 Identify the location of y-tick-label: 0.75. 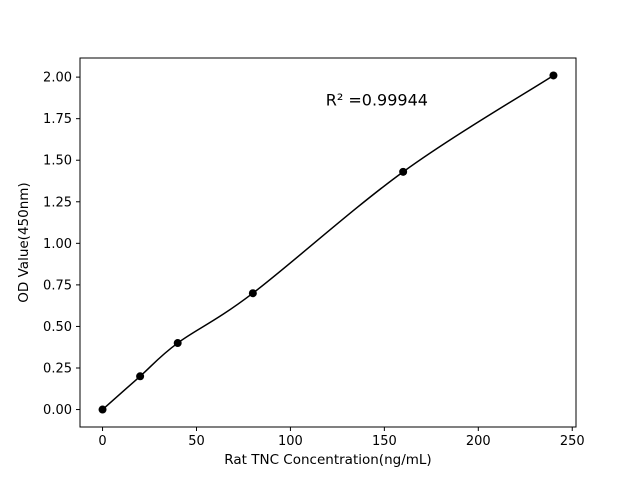
(57, 285).